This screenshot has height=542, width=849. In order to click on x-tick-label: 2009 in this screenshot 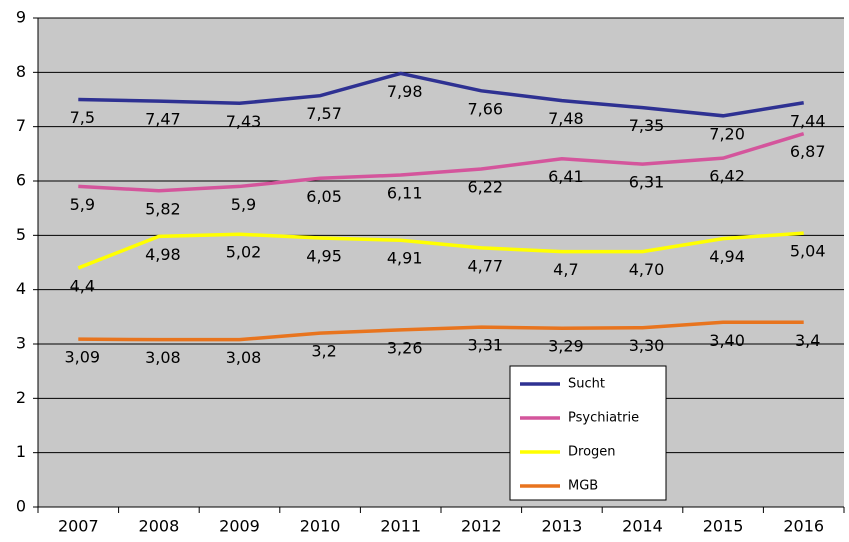, I will do `click(239, 526)`.